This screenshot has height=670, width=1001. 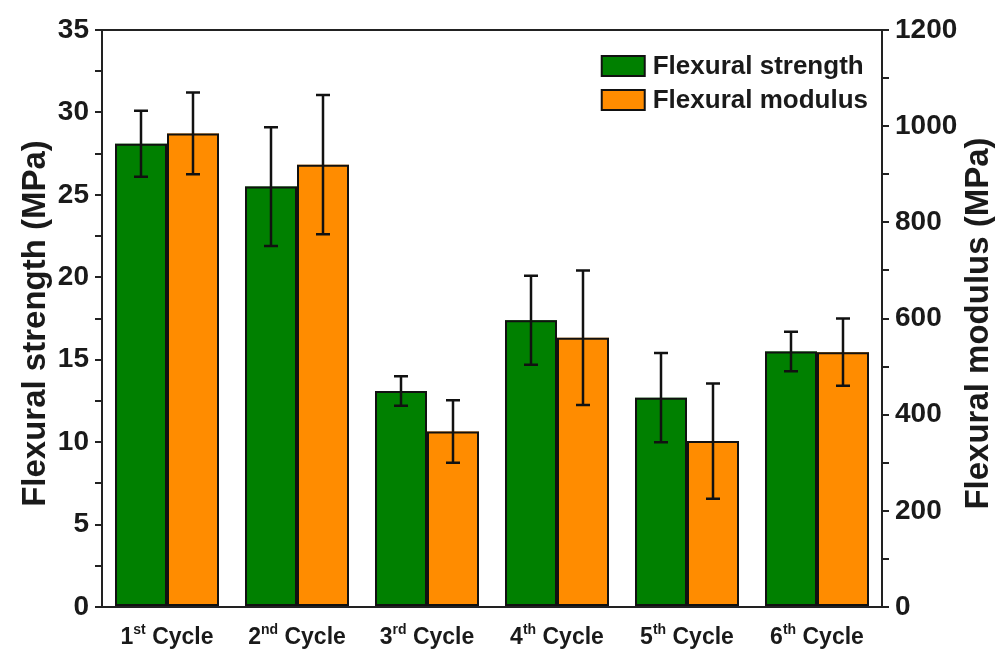 What do you see at coordinates (918, 221) in the screenshot?
I see `y2-tick-label: 800` at bounding box center [918, 221].